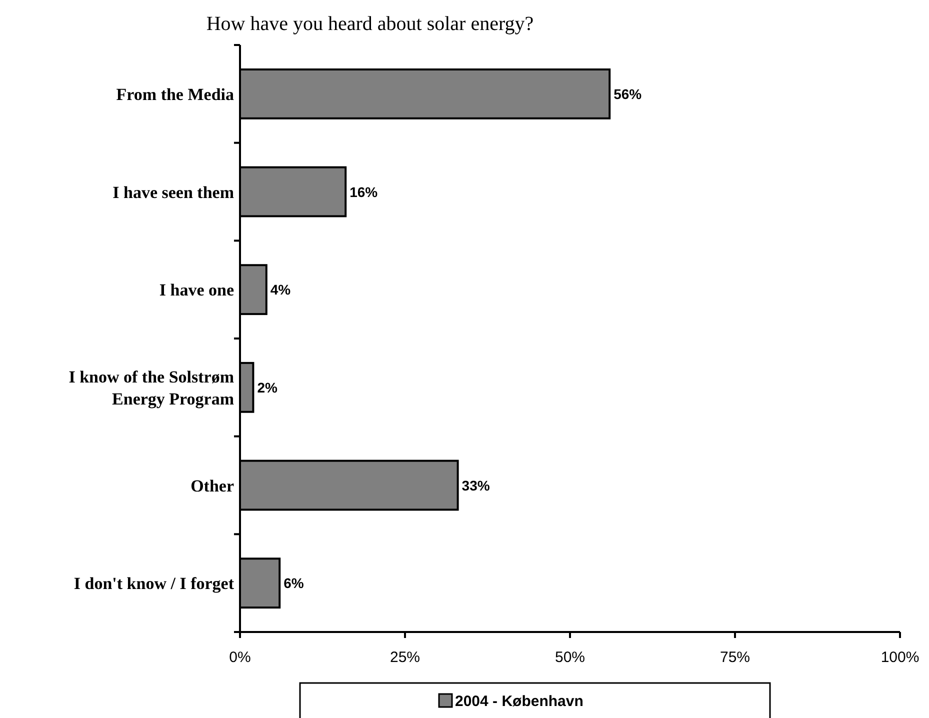  I want to click on y-tick-label: I know of the Solstrøm Energy Program, so click(151, 387).